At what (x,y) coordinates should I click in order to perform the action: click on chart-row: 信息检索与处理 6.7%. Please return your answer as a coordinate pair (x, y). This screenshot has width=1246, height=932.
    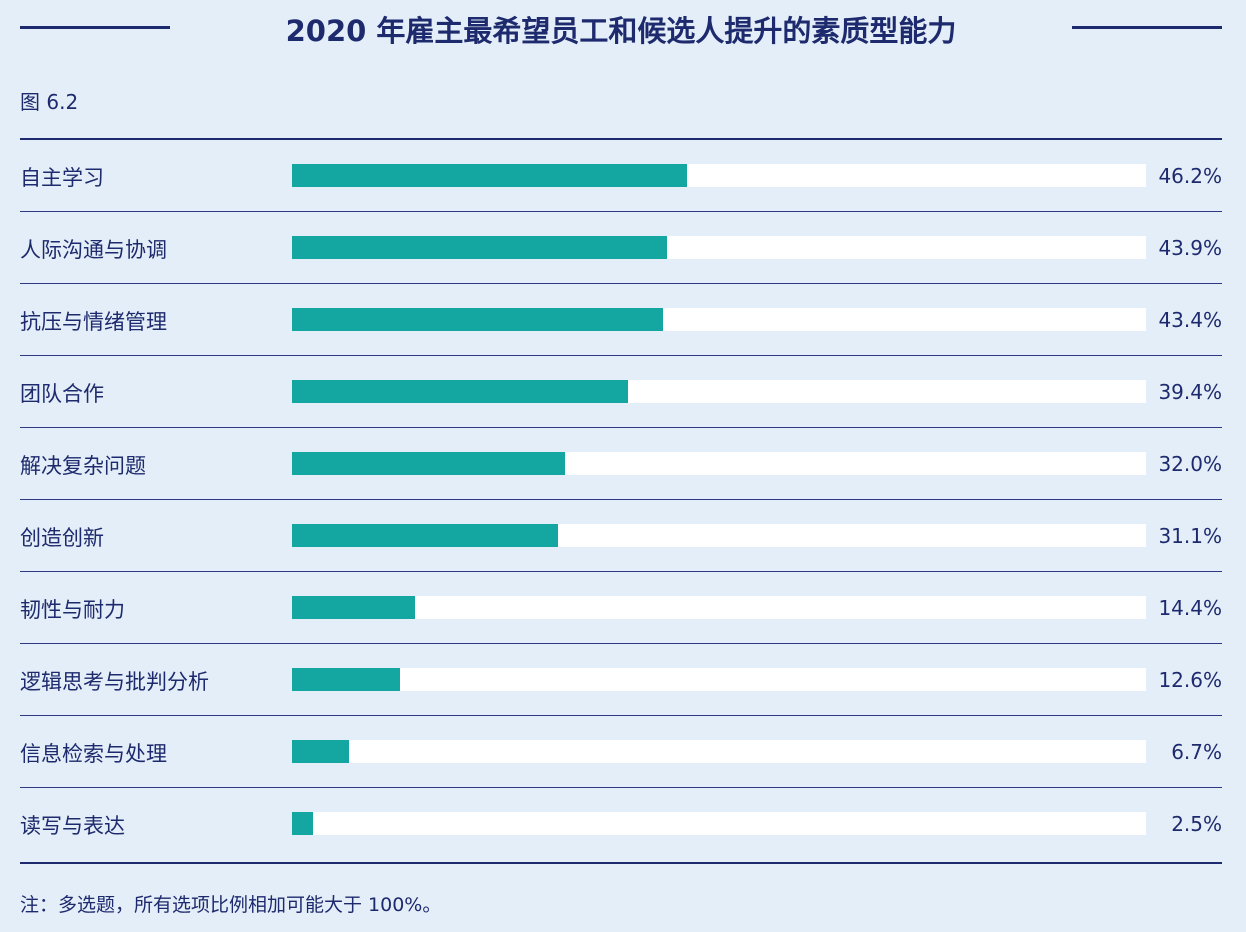
    Looking at the image, I should click on (623, 752).